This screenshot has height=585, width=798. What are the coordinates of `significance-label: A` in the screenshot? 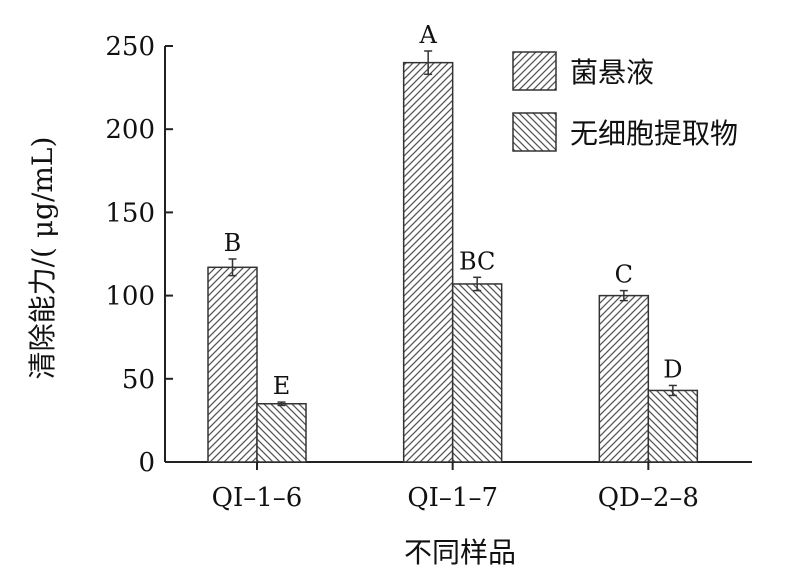 It's located at (427, 35).